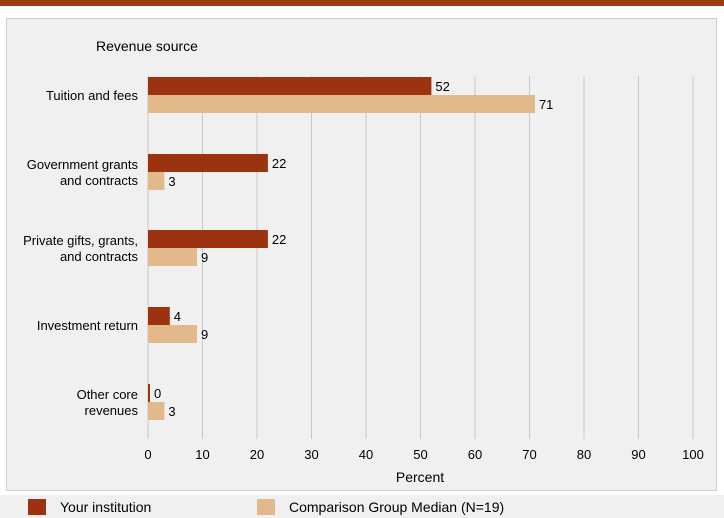  What do you see at coordinates (311, 454) in the screenshot?
I see `x-tick-label: 30` at bounding box center [311, 454].